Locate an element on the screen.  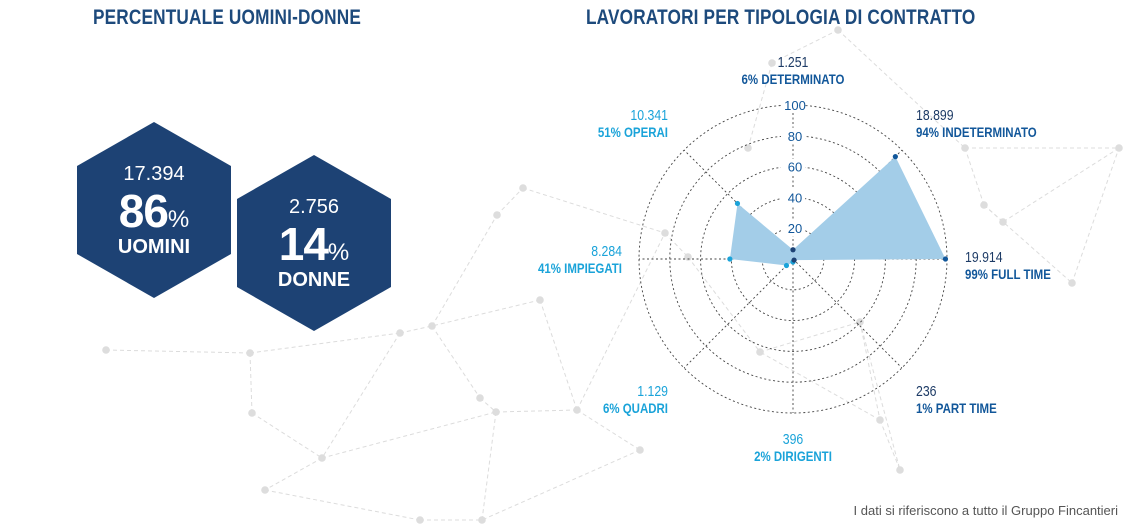
women-label: DONNE is located at coordinates (314, 280).